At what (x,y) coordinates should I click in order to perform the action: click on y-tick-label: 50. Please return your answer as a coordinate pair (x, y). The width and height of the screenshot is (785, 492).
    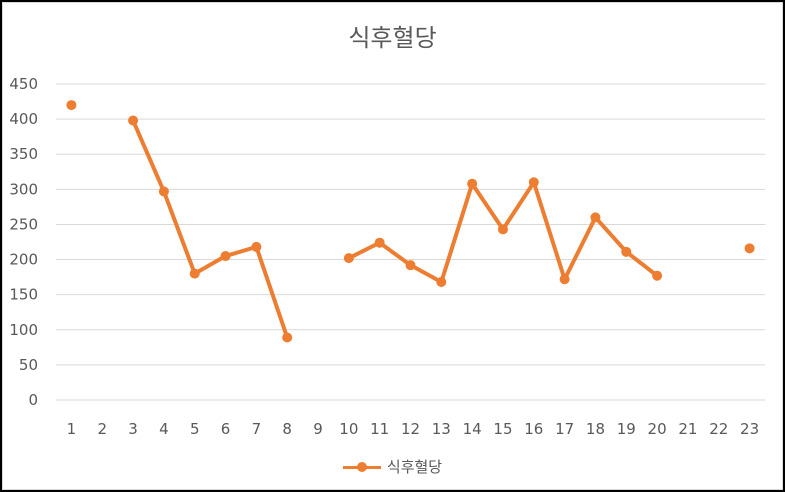
    Looking at the image, I should click on (28, 365).